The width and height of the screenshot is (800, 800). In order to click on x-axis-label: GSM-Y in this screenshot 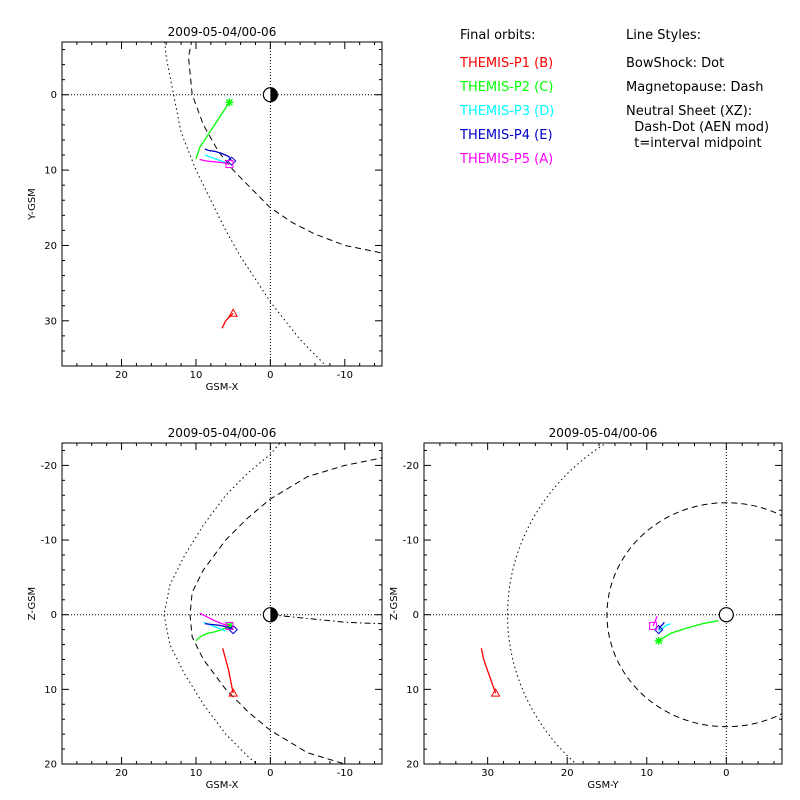, I will do `click(603, 785)`.